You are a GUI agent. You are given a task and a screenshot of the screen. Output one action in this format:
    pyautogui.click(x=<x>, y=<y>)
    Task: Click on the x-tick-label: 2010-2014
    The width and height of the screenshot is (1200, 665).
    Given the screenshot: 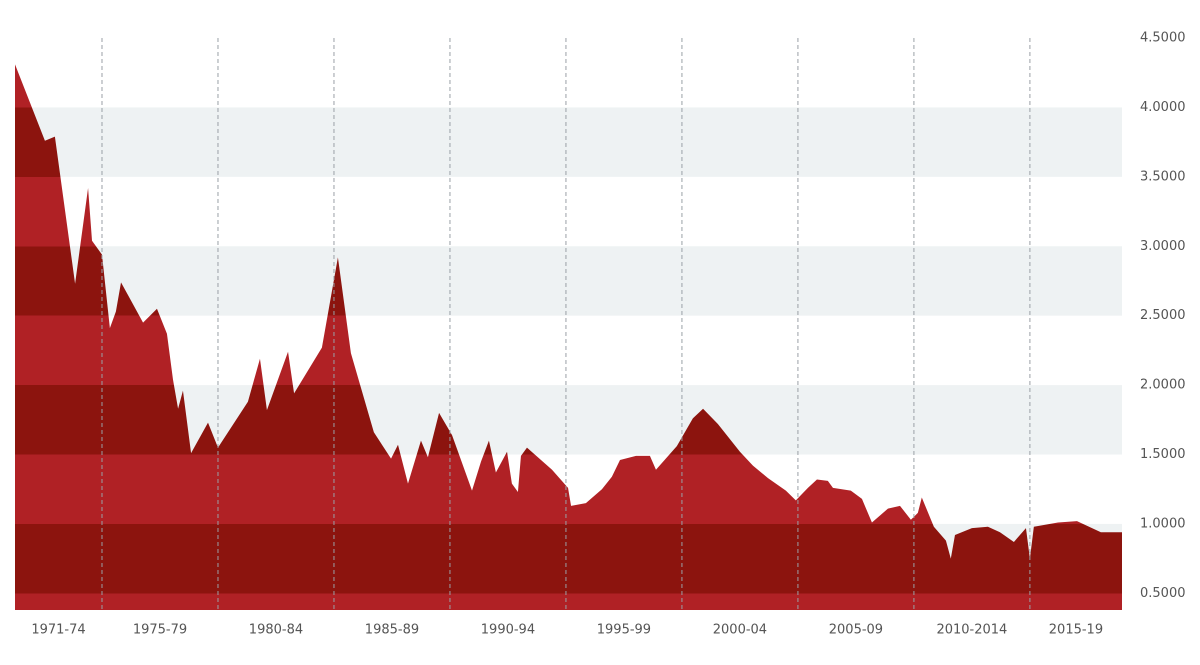 What is the action you would take?
    pyautogui.click(x=971, y=630)
    